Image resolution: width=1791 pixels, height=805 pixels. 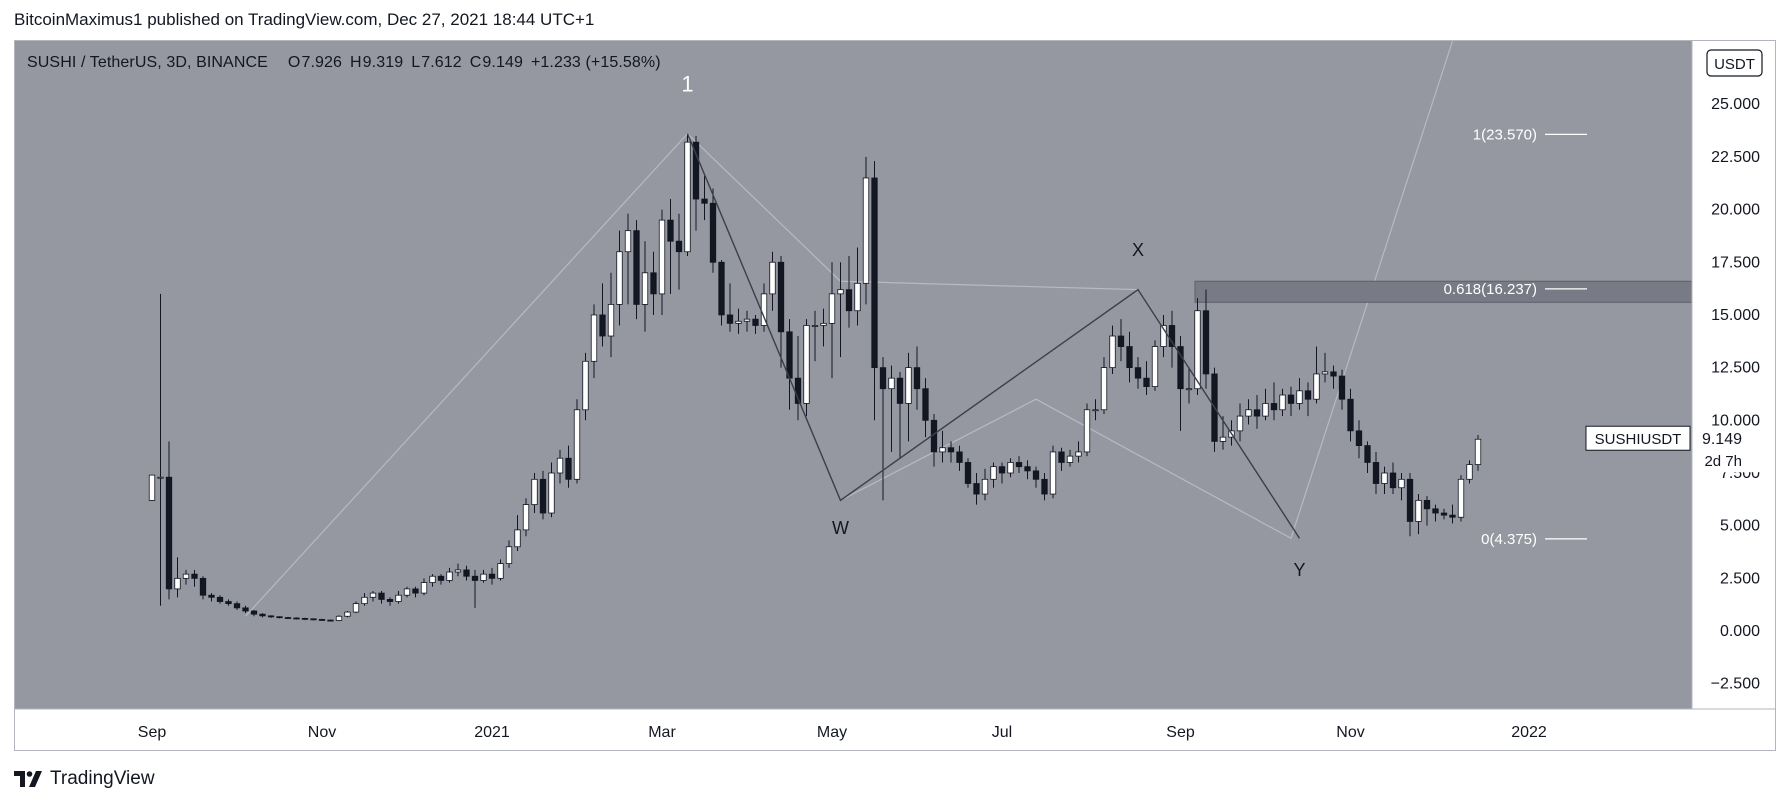 I want to click on fib-levels: 1(23.570) 0.618(16.237) 0(4.375), so click(x=1515, y=337).